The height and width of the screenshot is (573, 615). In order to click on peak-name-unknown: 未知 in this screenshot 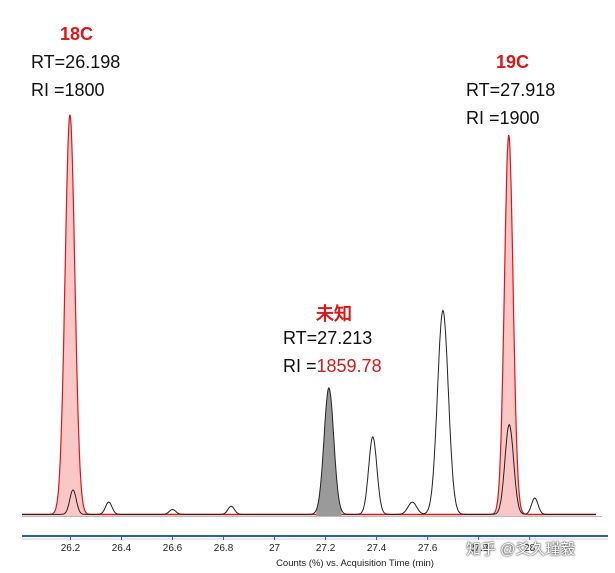, I will do `click(334, 314)`.